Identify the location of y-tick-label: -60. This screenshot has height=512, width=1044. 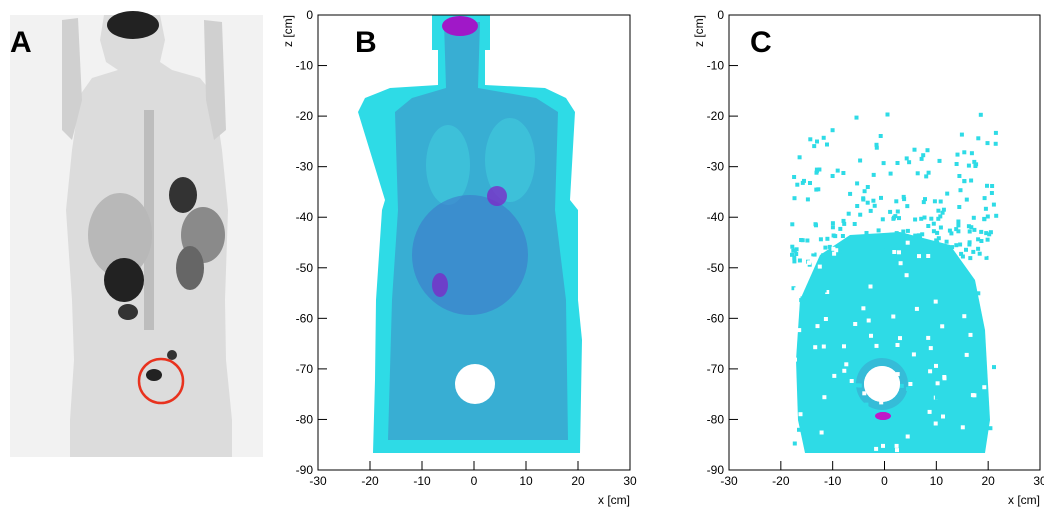
(305, 318).